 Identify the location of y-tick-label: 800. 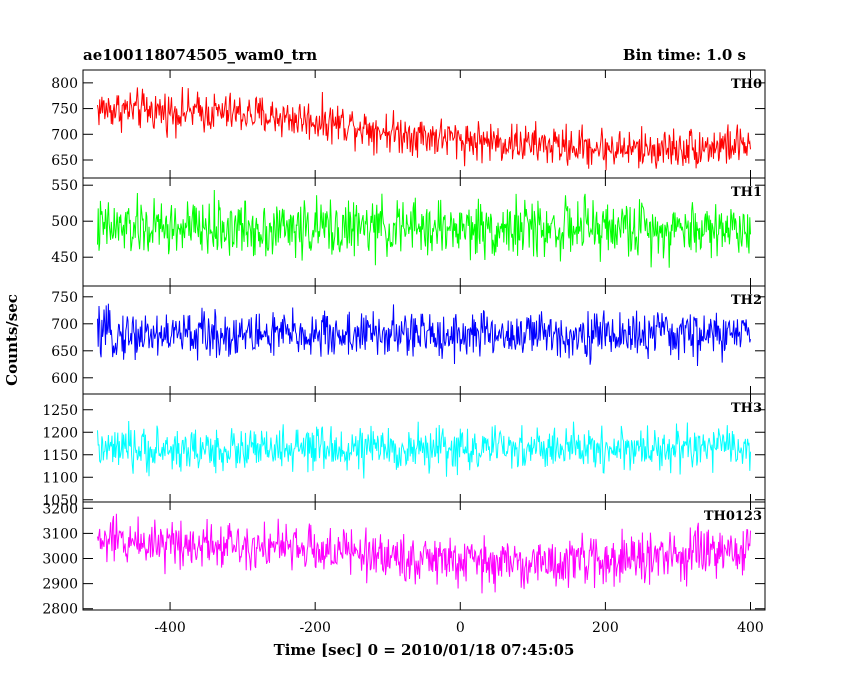
(64, 84).